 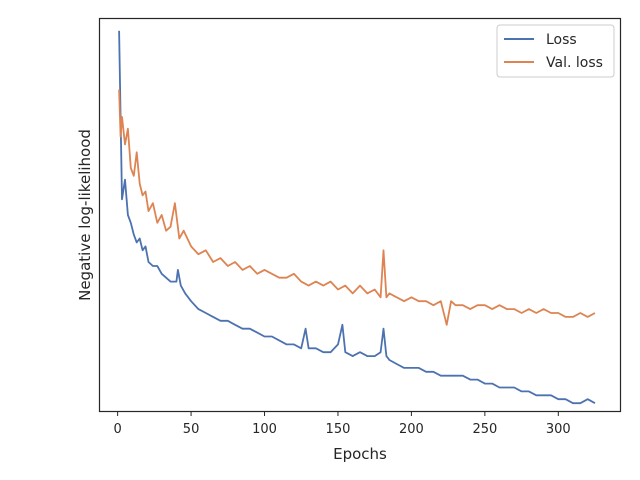 What do you see at coordinates (555, 51) in the screenshot?
I see `legend: Loss Val. loss` at bounding box center [555, 51].